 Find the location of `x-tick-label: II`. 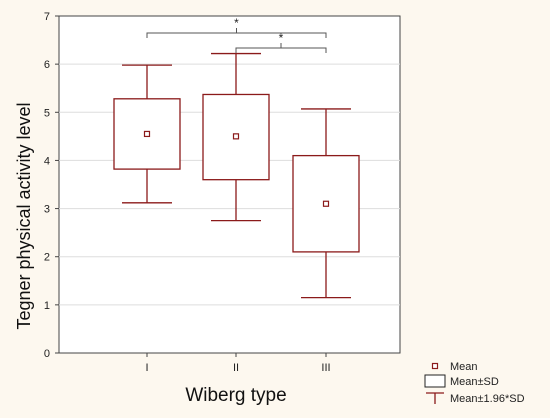

x-tick-label: II is located at coordinates (236, 368).